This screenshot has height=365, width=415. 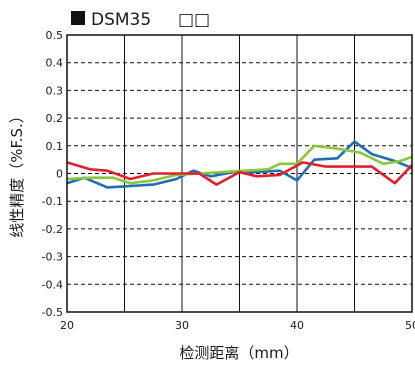 I want to click on y-tick-label: -0.4, so click(x=52, y=284).